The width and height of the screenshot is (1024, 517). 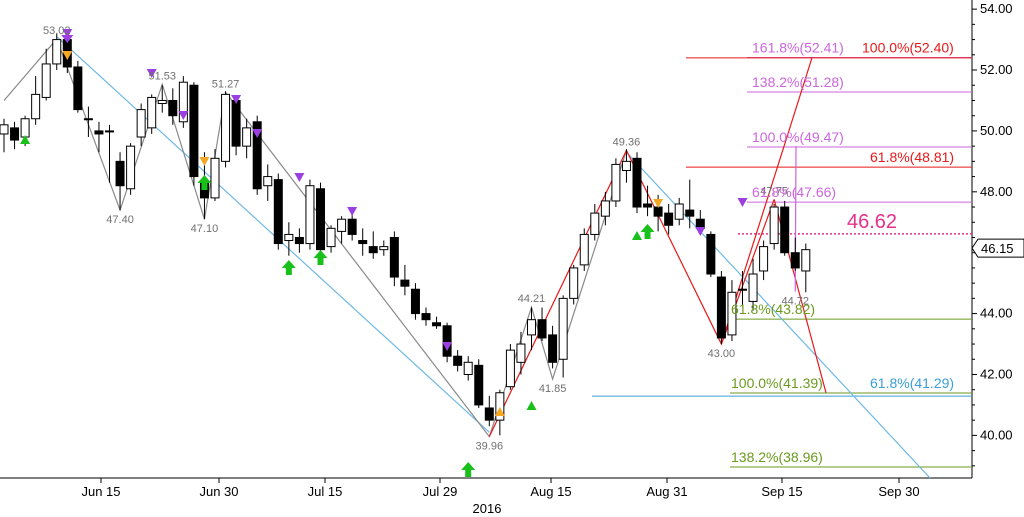 What do you see at coordinates (490, 447) in the screenshot?
I see `swing-point-label: 39.96` at bounding box center [490, 447].